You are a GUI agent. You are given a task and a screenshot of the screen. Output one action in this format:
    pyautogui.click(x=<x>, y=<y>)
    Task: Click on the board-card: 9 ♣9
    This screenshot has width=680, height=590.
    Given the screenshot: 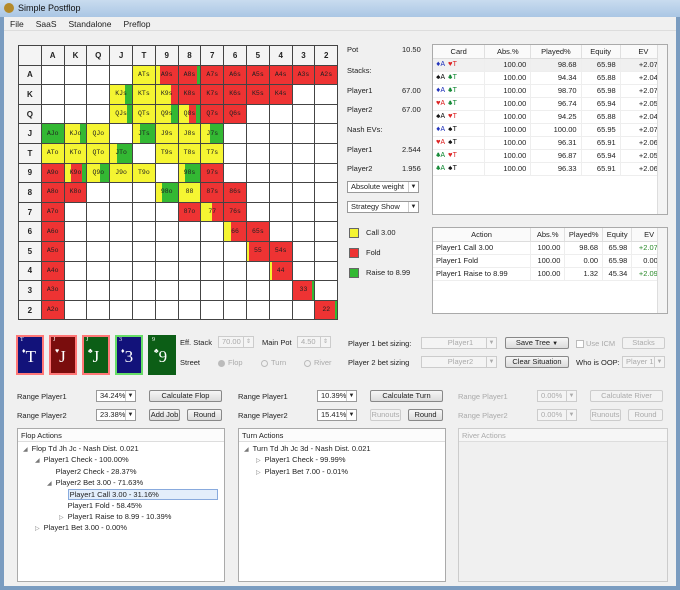 What is the action you would take?
    pyautogui.click(x=162, y=355)
    